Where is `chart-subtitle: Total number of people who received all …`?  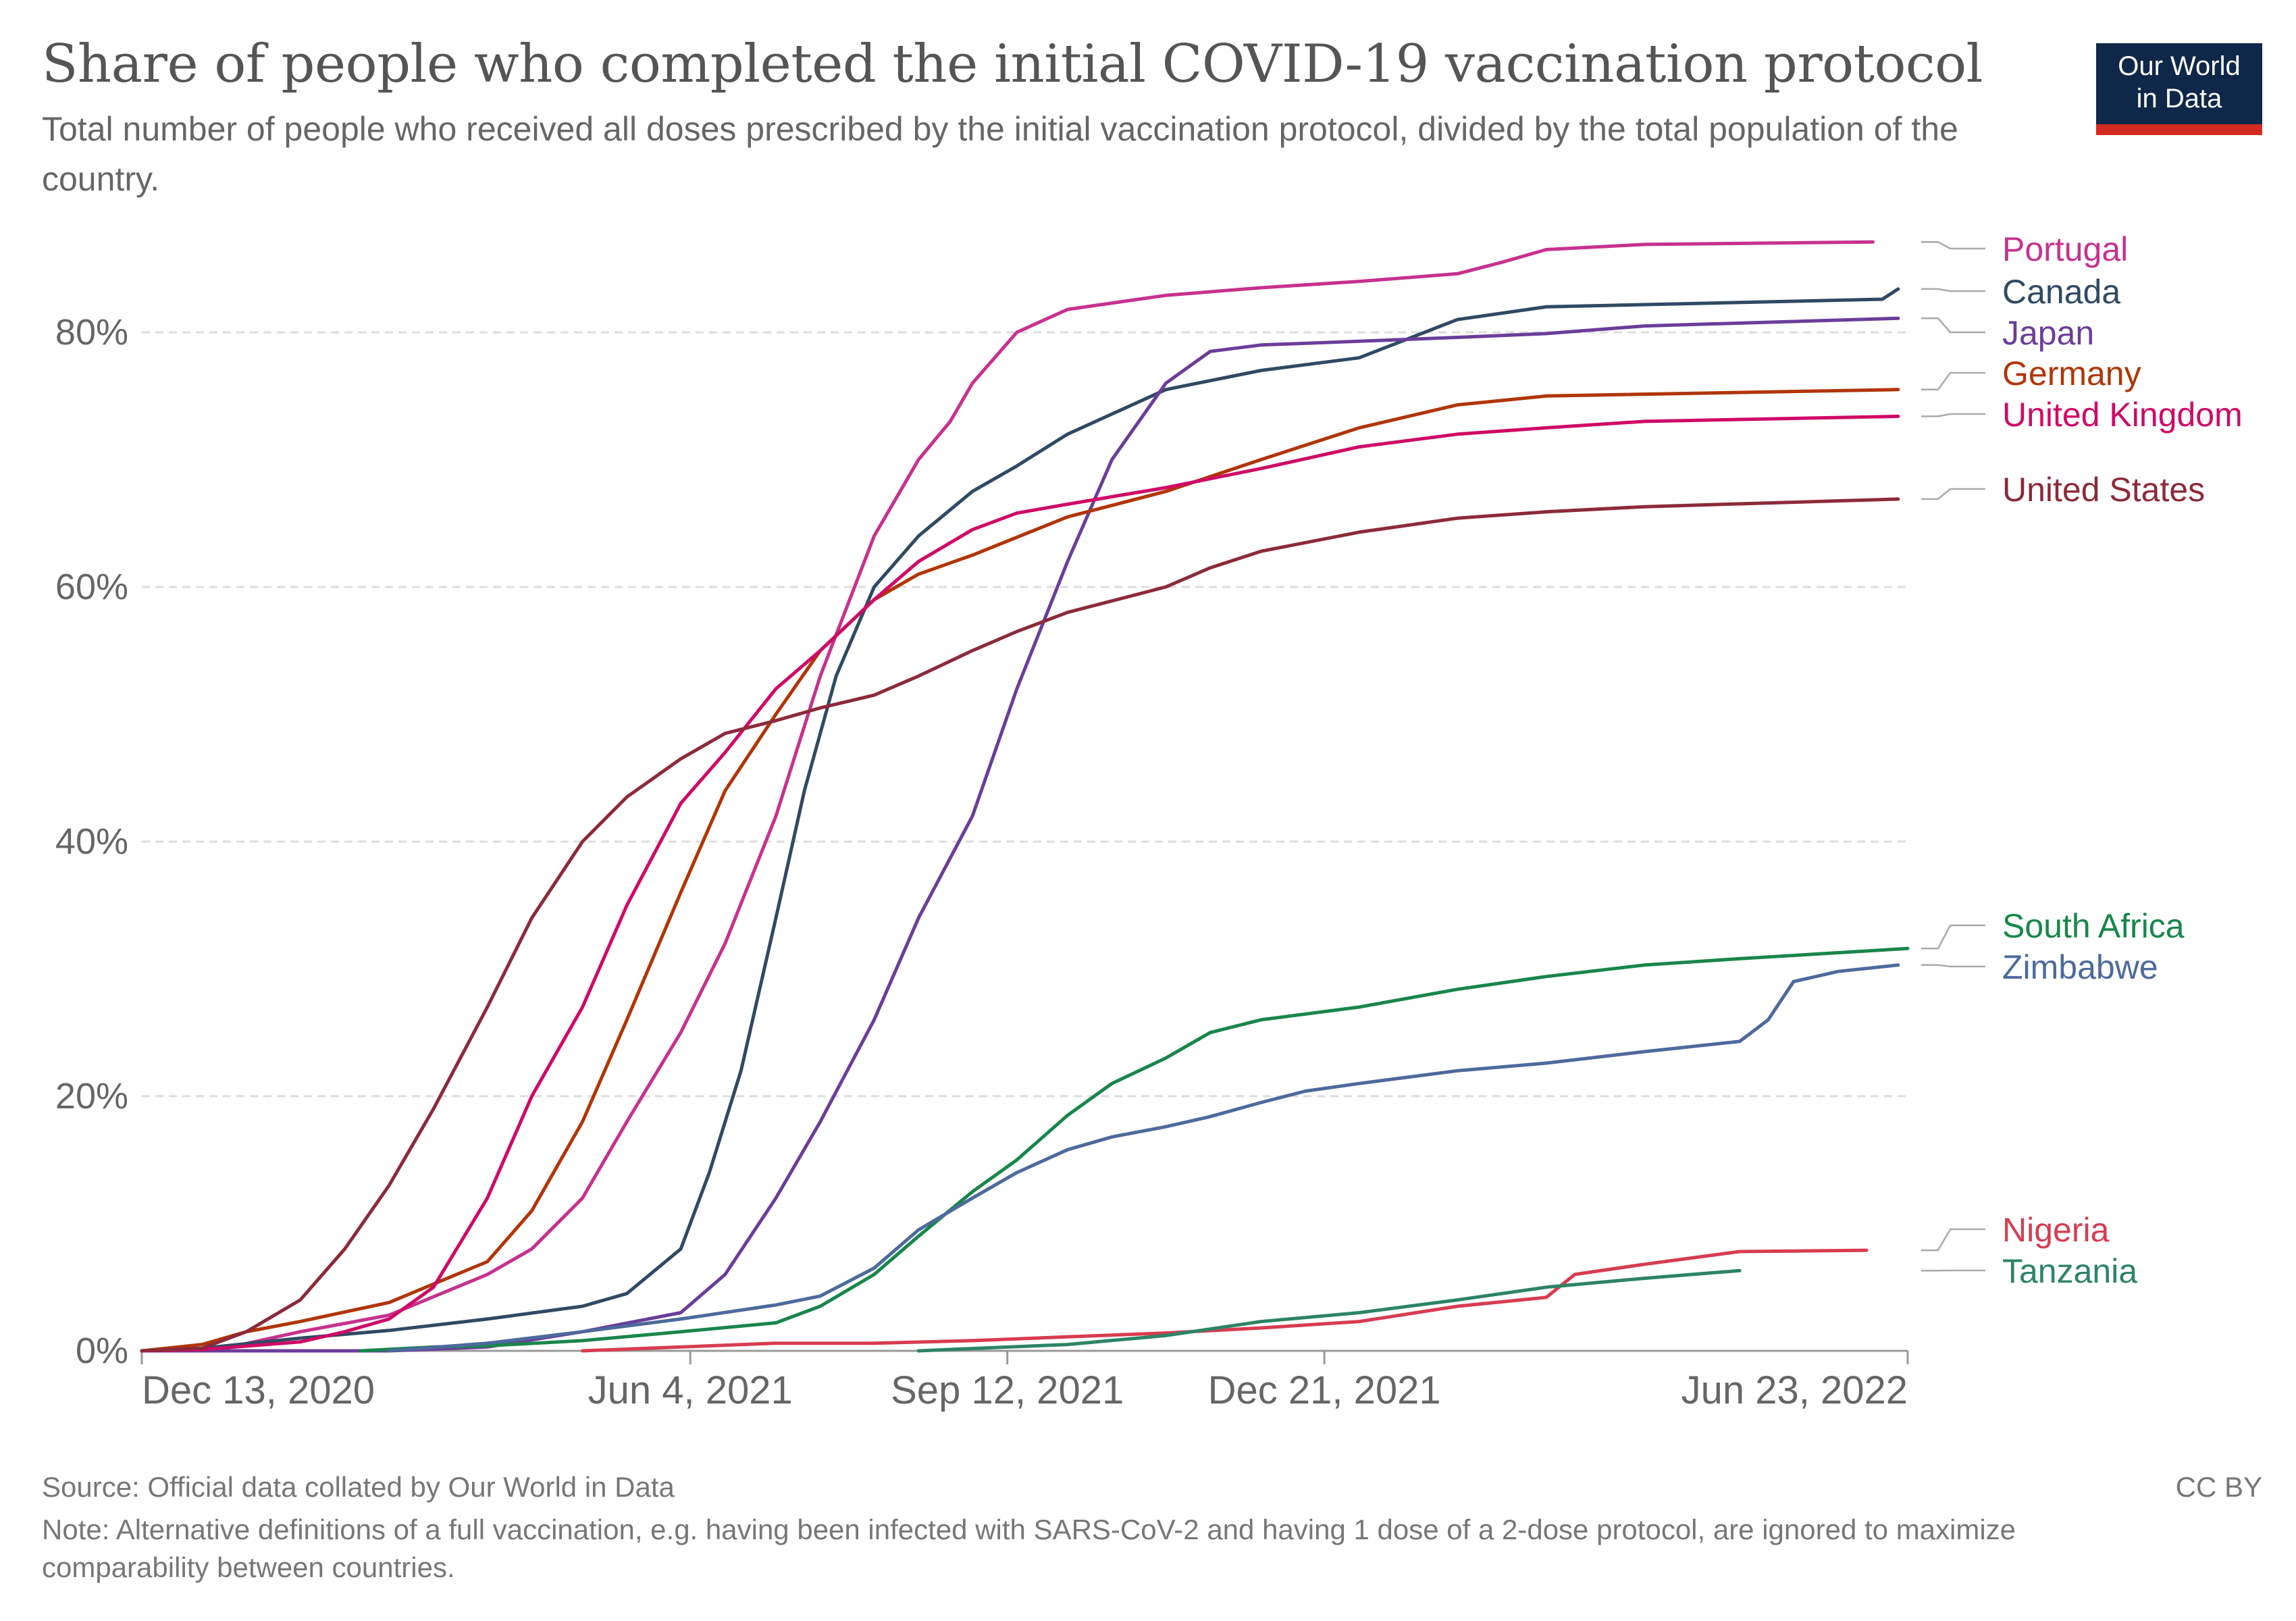 chart-subtitle: Total number of people who received all … is located at coordinates (1000, 154).